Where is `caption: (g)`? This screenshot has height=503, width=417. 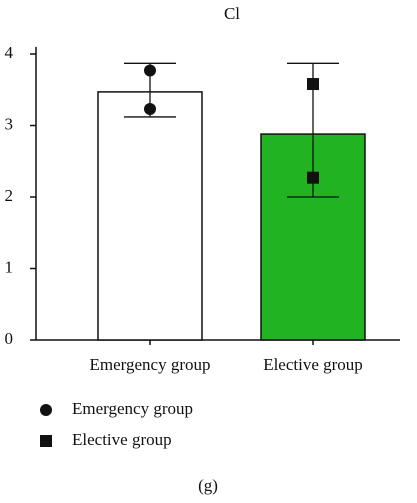
caption: (g) is located at coordinates (208, 485).